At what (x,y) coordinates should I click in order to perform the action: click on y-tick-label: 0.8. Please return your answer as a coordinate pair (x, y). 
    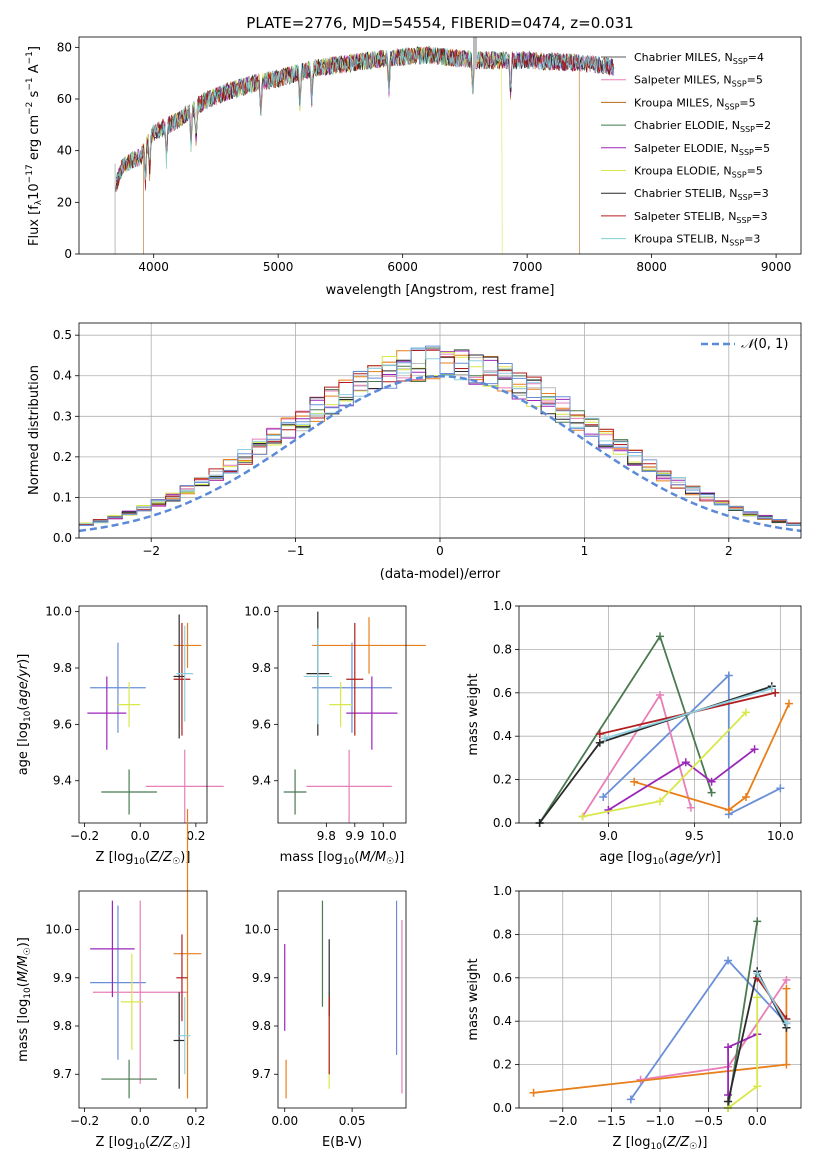
    Looking at the image, I should click on (502, 934).